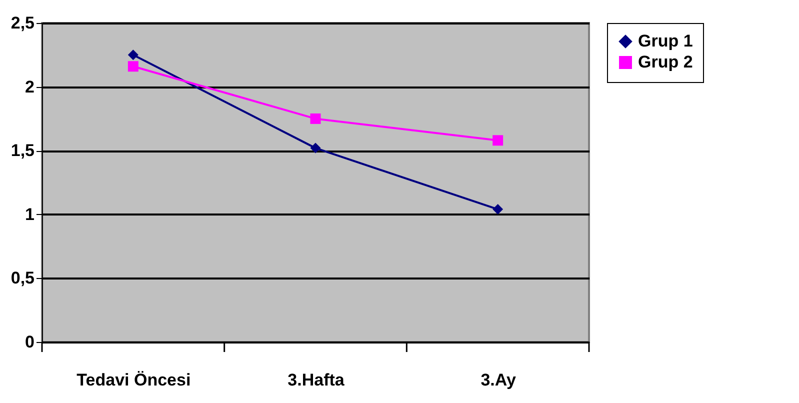 The width and height of the screenshot is (799, 403). I want to click on y-tick-label: 0,5, so click(22, 278).